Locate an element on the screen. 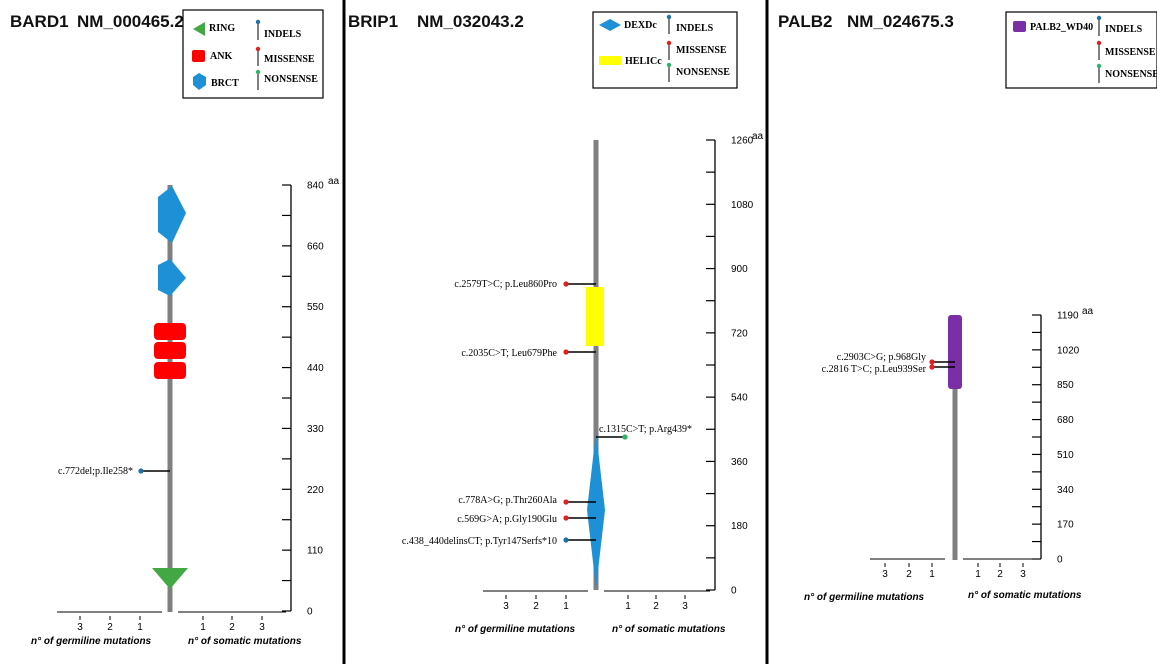 The height and width of the screenshot is (664, 1157). mutation-label: c.569G>A; p.Gly190Glu is located at coordinates (507, 519).